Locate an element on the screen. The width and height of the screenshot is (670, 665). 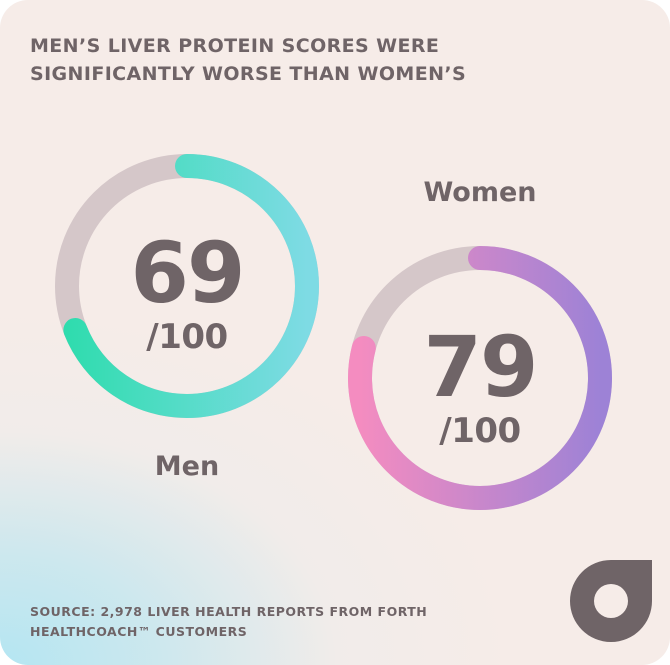
men-label: Men is located at coordinates (187, 466).